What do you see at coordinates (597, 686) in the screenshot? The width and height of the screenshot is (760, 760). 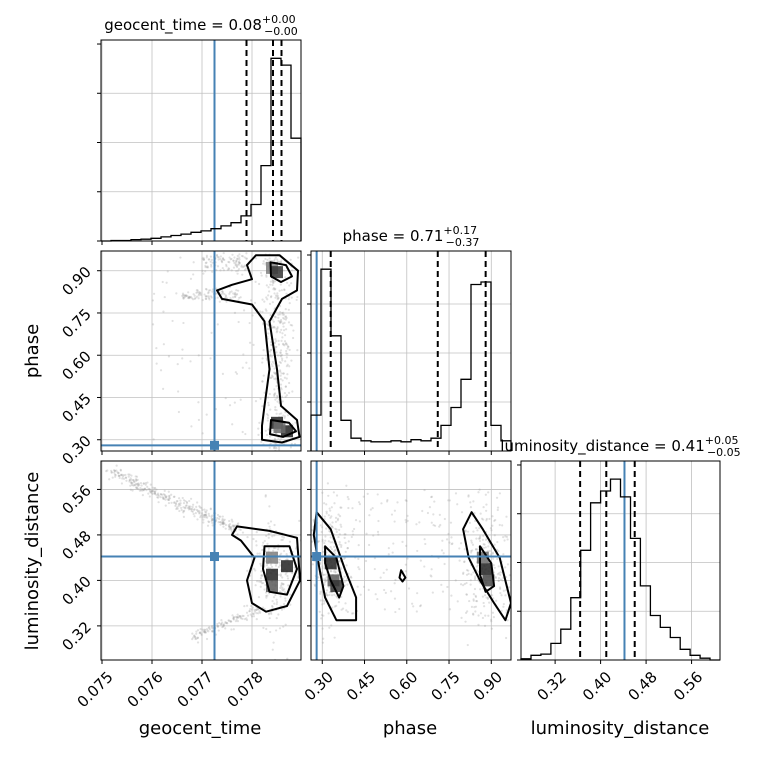 I see `x-tick-label: 0.40` at bounding box center [597, 686].